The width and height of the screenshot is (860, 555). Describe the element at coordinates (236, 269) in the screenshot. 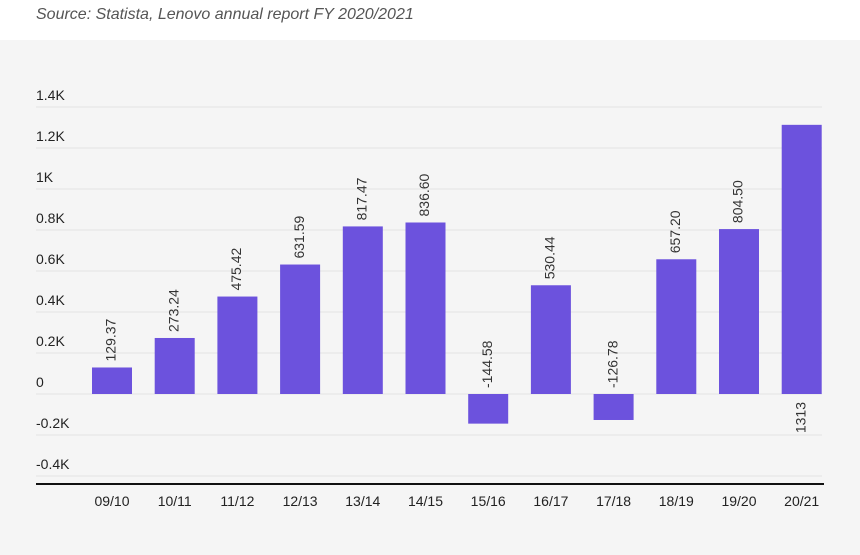

I see `data-label: 475.42` at that location.